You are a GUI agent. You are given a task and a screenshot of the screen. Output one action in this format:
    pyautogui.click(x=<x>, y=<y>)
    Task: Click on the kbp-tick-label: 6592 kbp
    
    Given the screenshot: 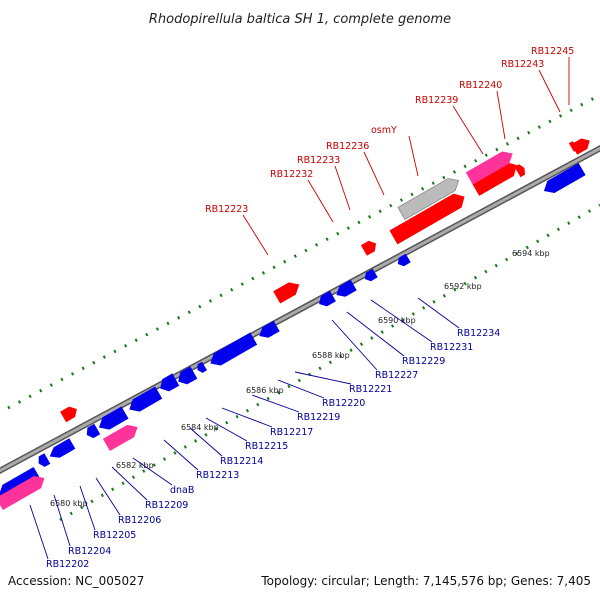 What is the action you would take?
    pyautogui.click(x=463, y=286)
    